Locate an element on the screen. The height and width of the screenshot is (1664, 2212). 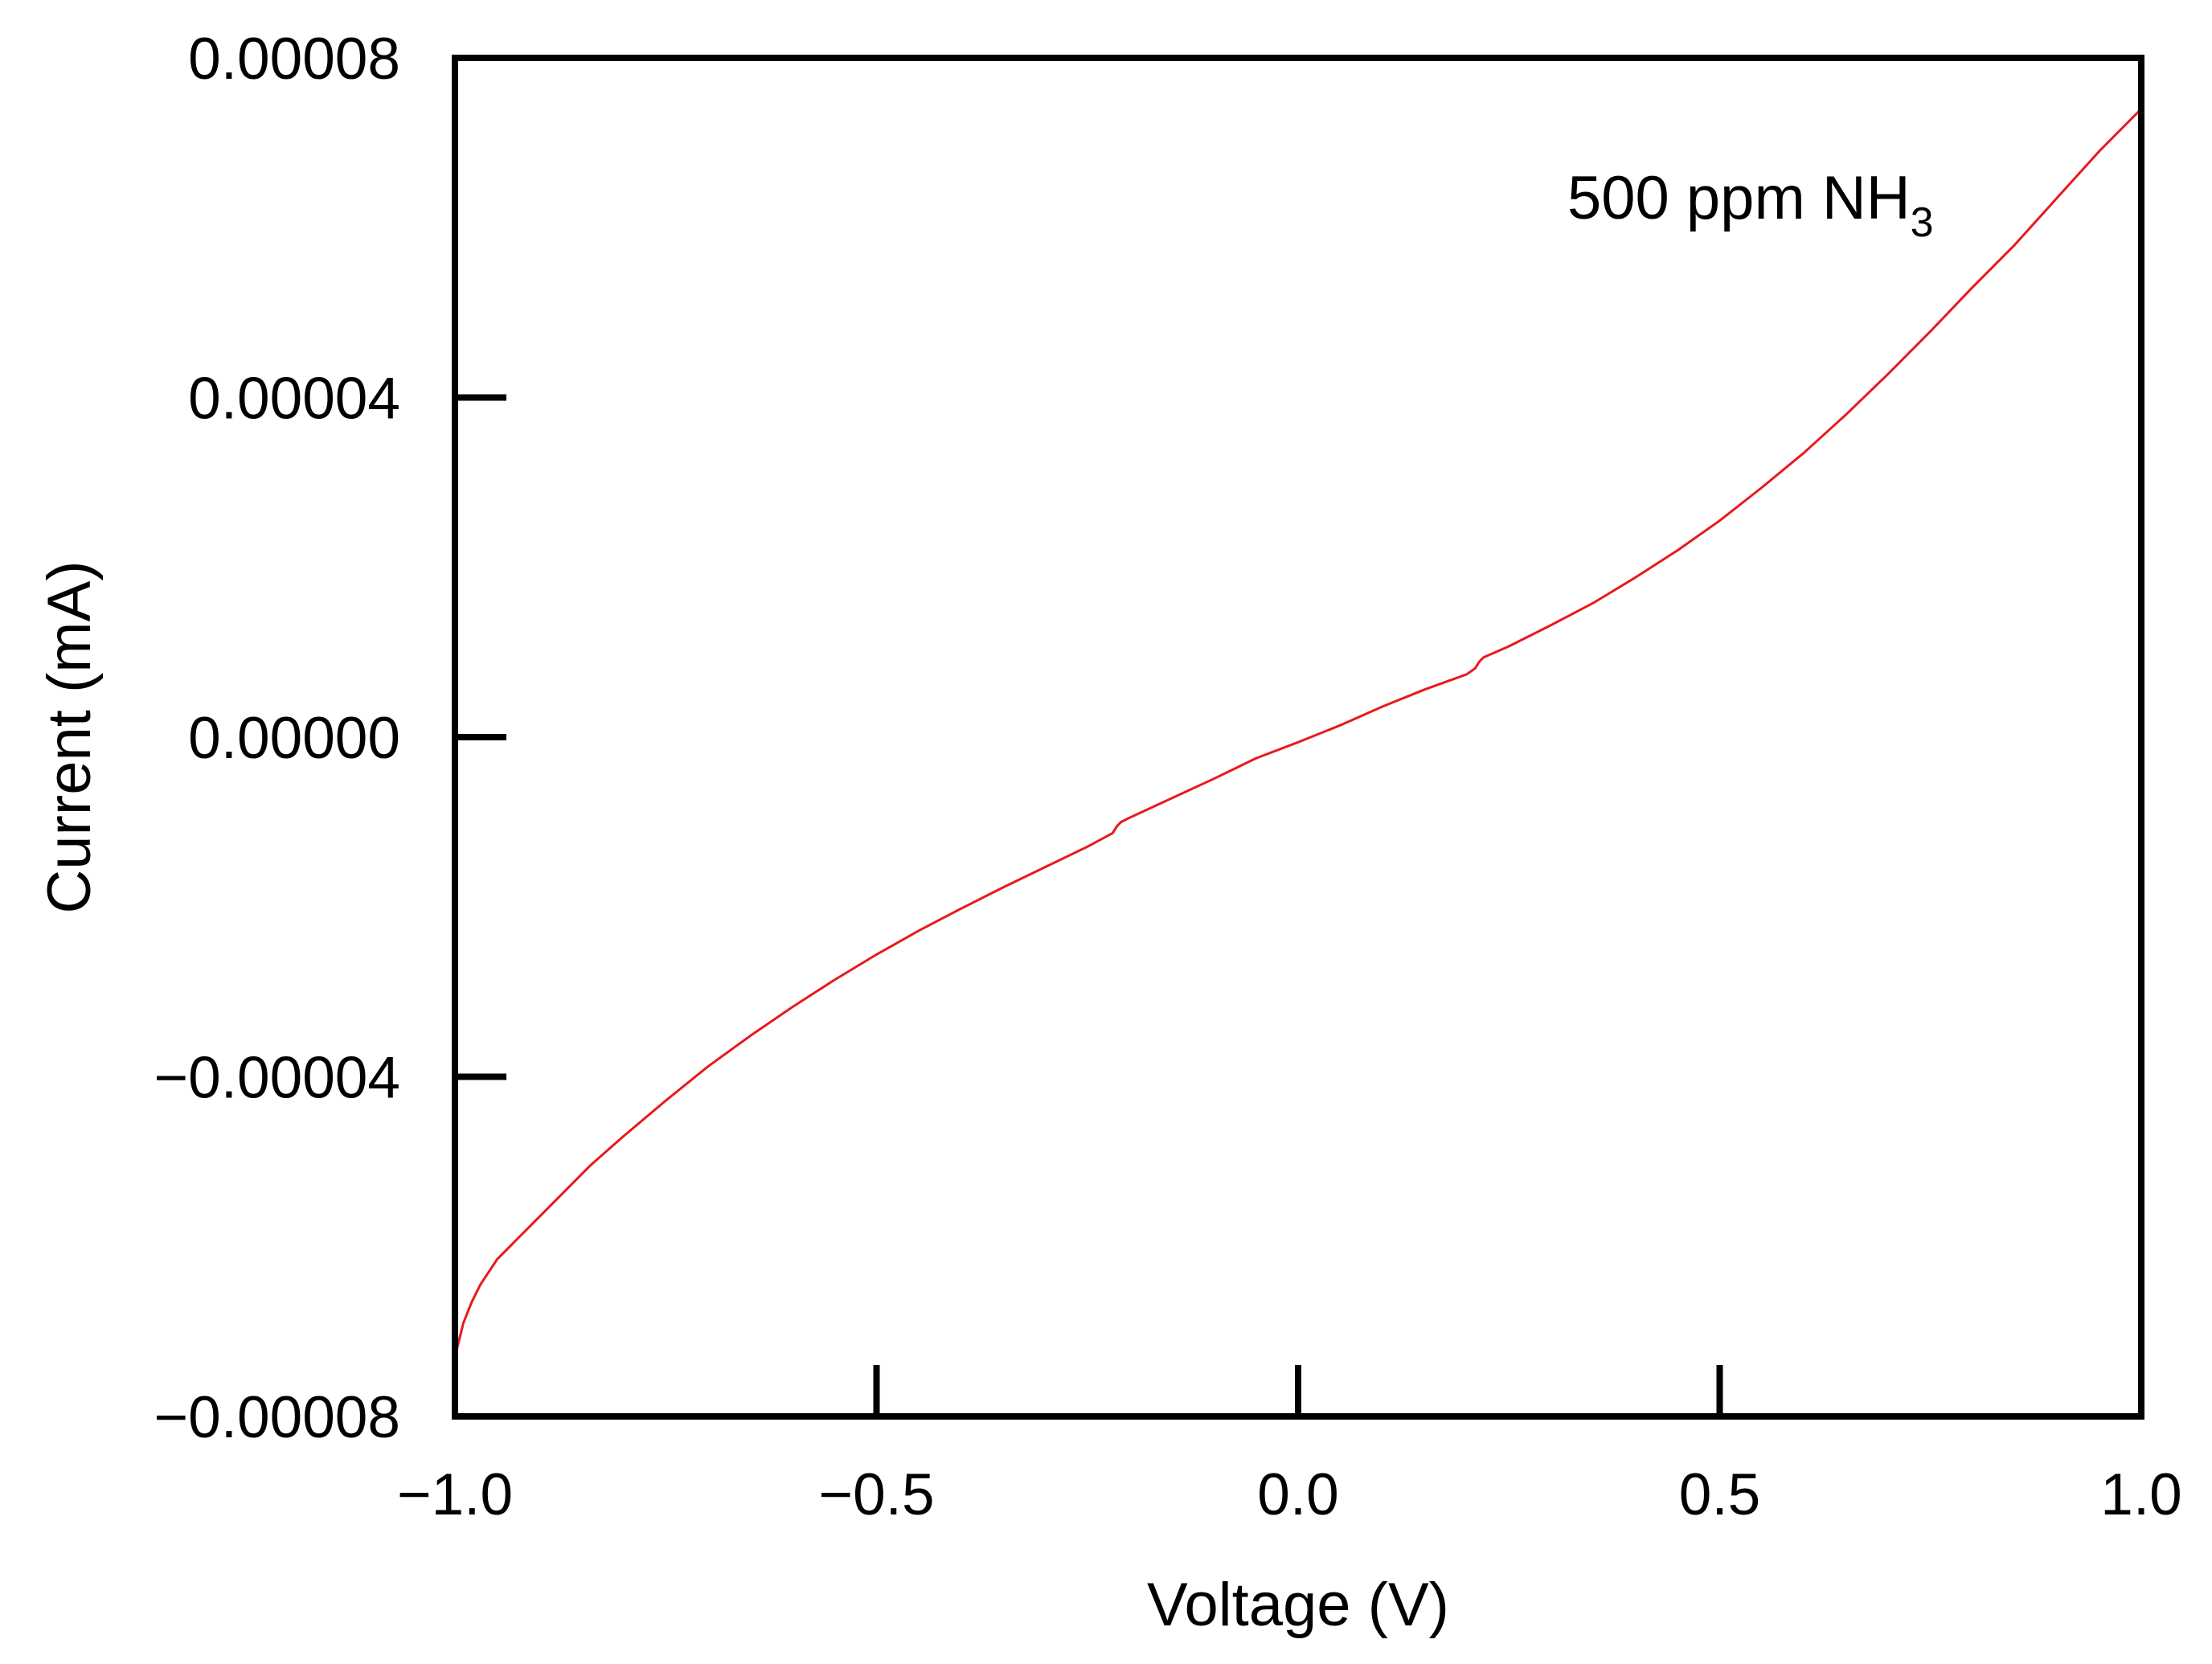
y-axis-label: Current (mA) is located at coordinates (69, 736).